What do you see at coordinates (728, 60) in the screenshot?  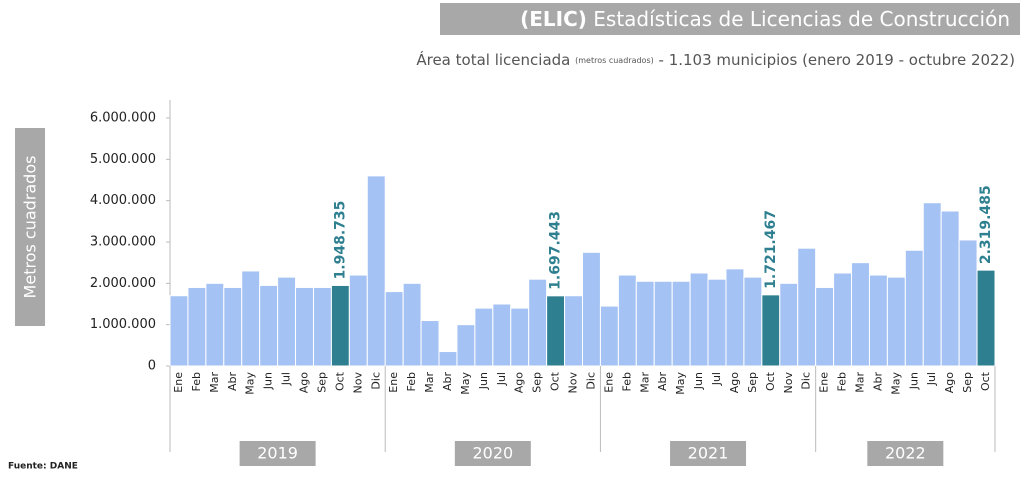 I see `subtitle-scope: - 1.103 municipios` at bounding box center [728, 60].